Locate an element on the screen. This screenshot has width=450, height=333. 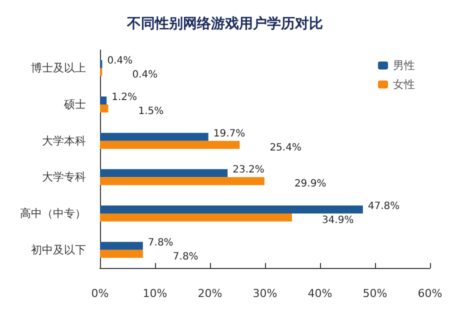
x-tick-label: 60% is located at coordinates (430, 293).